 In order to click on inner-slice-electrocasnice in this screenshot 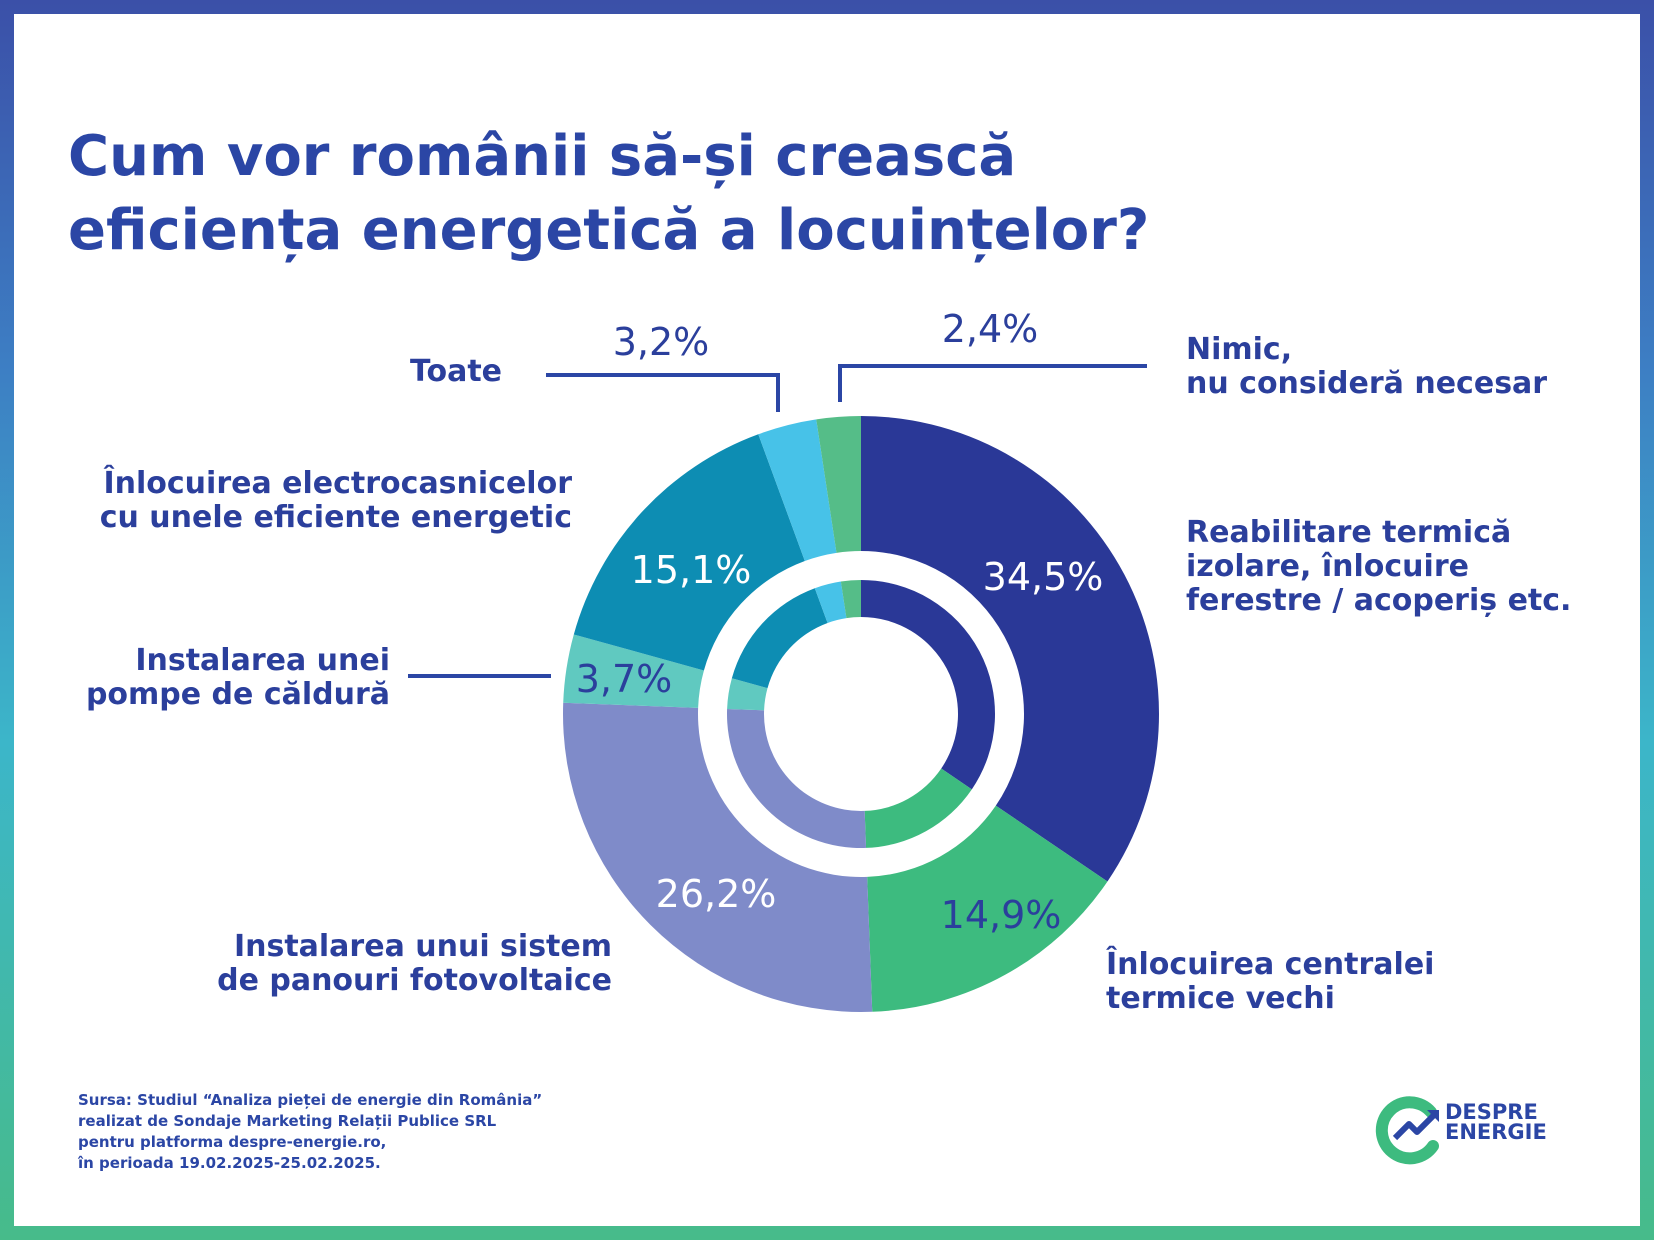, I will do `click(779, 638)`.